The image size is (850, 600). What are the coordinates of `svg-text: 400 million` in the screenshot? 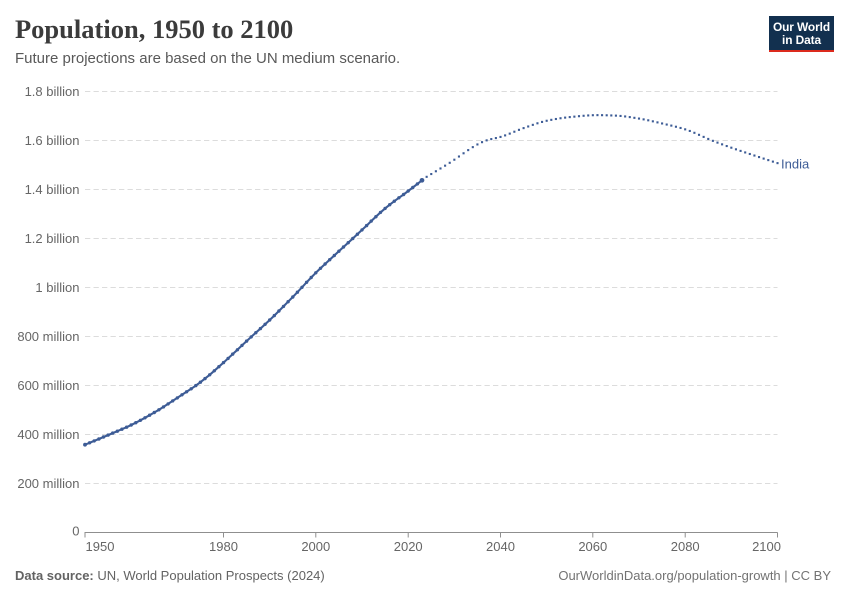 It's located at (48, 434).